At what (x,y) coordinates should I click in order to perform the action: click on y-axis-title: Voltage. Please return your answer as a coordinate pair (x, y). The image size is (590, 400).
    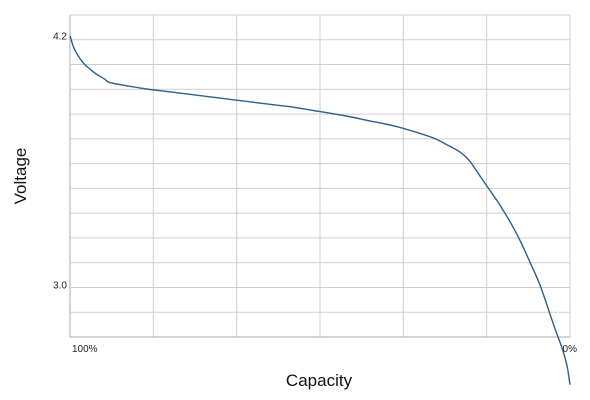
    Looking at the image, I should click on (20, 176).